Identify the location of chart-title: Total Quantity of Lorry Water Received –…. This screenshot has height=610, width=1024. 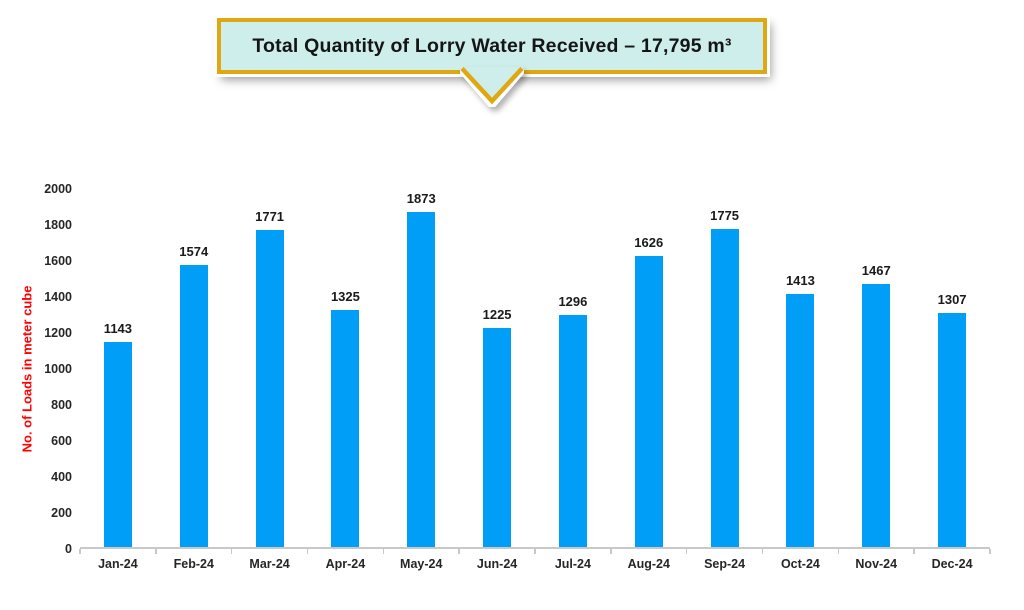
(492, 45).